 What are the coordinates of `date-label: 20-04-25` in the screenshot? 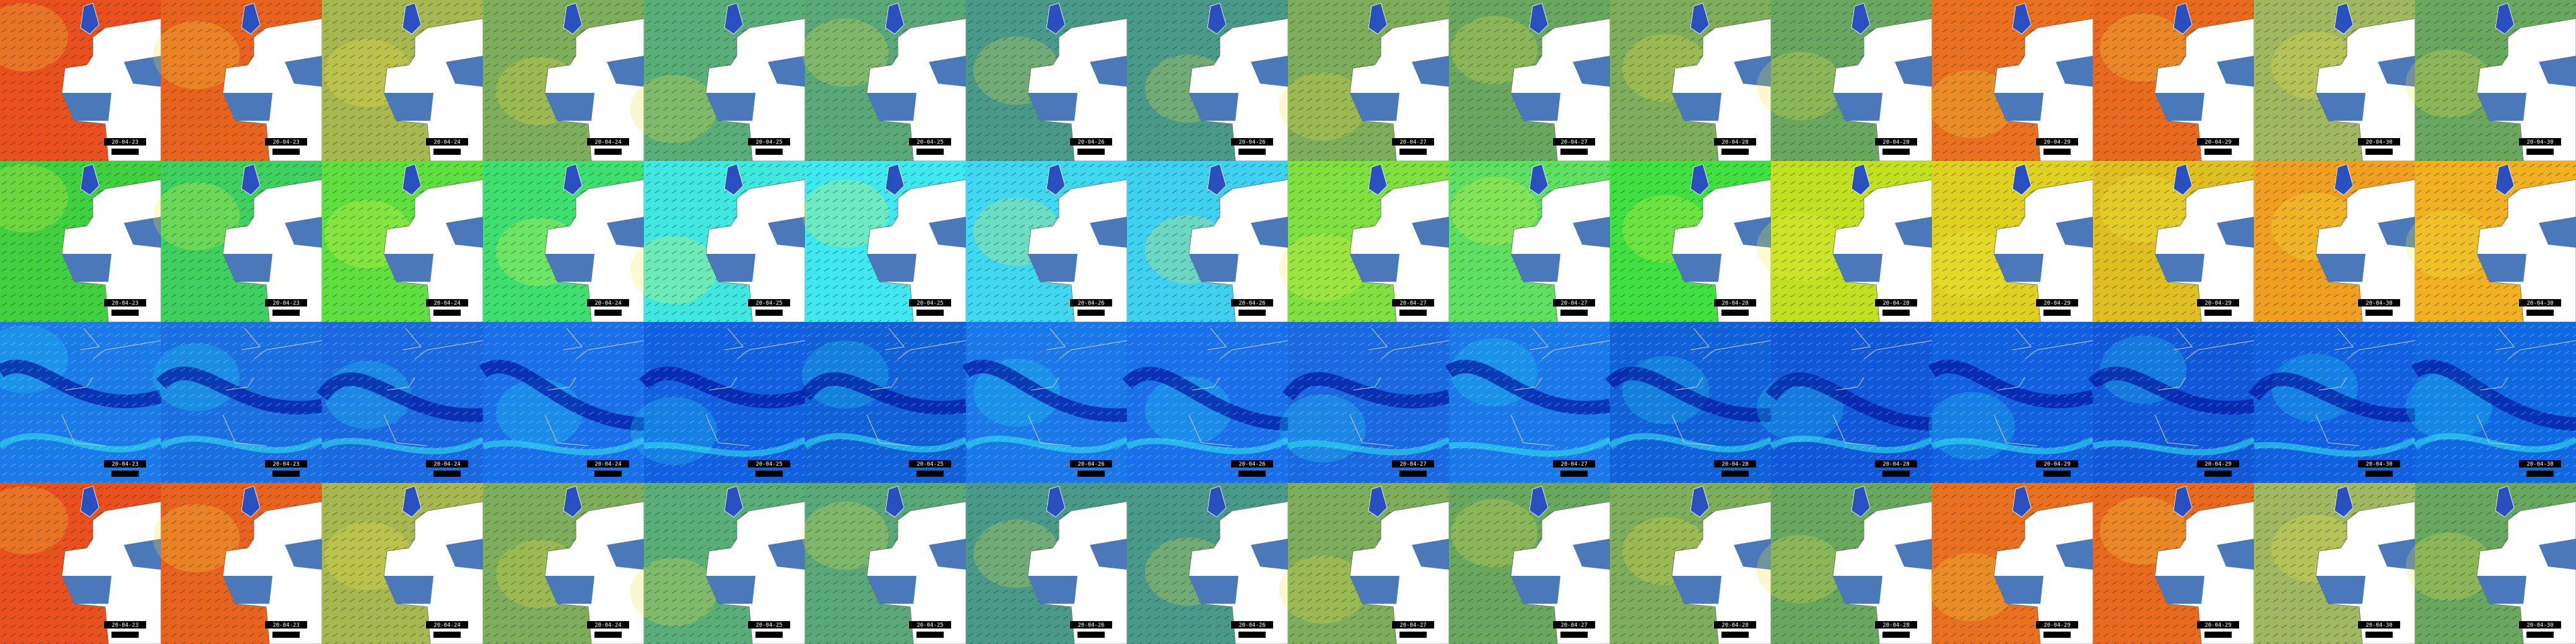 It's located at (768, 303).